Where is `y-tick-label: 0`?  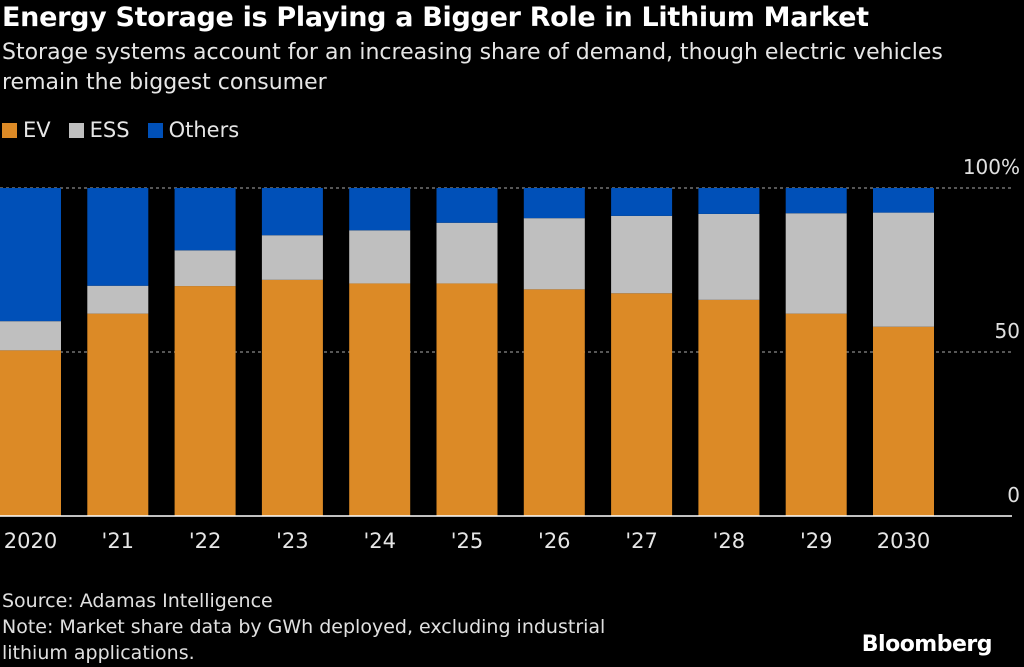
y-tick-label: 0 is located at coordinates (1013, 495).